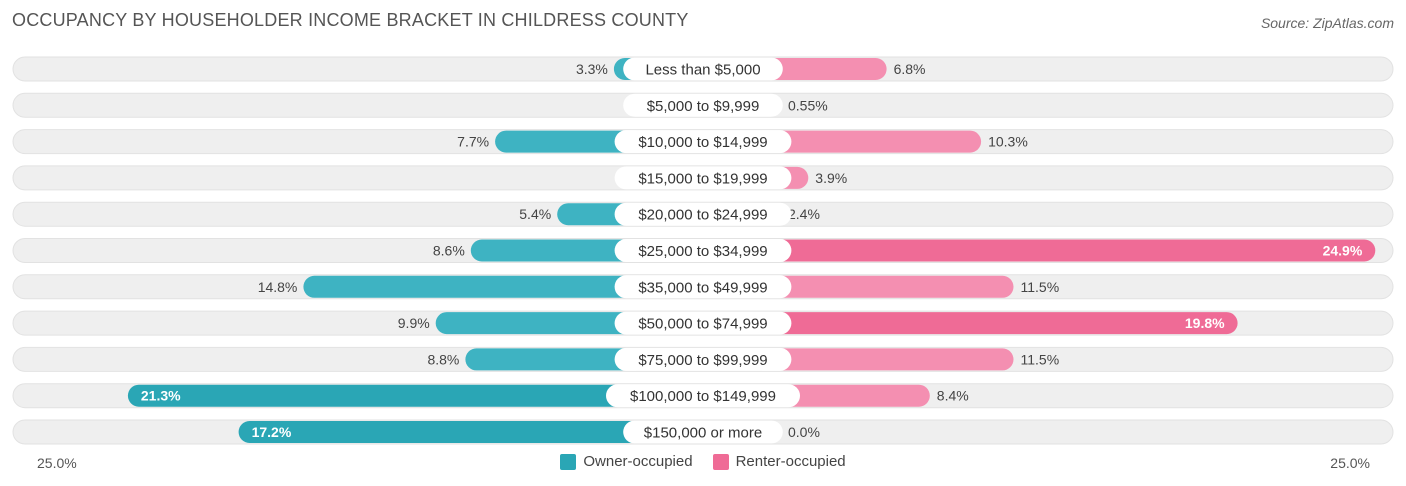  Describe the element at coordinates (443, 359) in the screenshot. I see `owner-value-label: 8.8%` at that location.